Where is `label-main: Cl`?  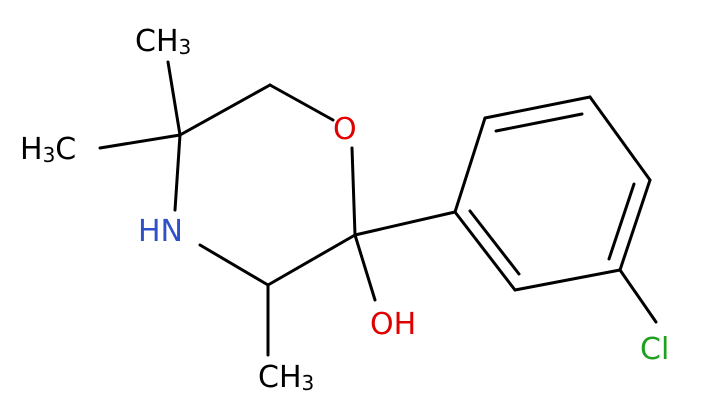 label-main: Cl is located at coordinates (654, 349).